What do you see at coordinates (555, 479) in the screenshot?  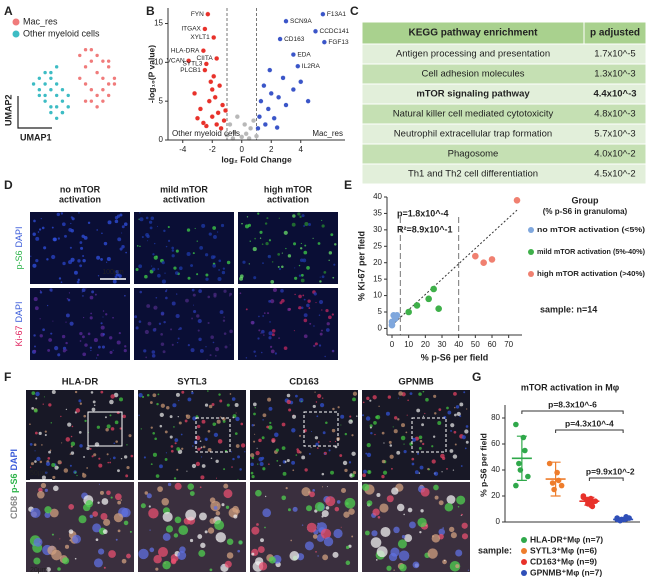 I see `error-bar` at bounding box center [555, 479].